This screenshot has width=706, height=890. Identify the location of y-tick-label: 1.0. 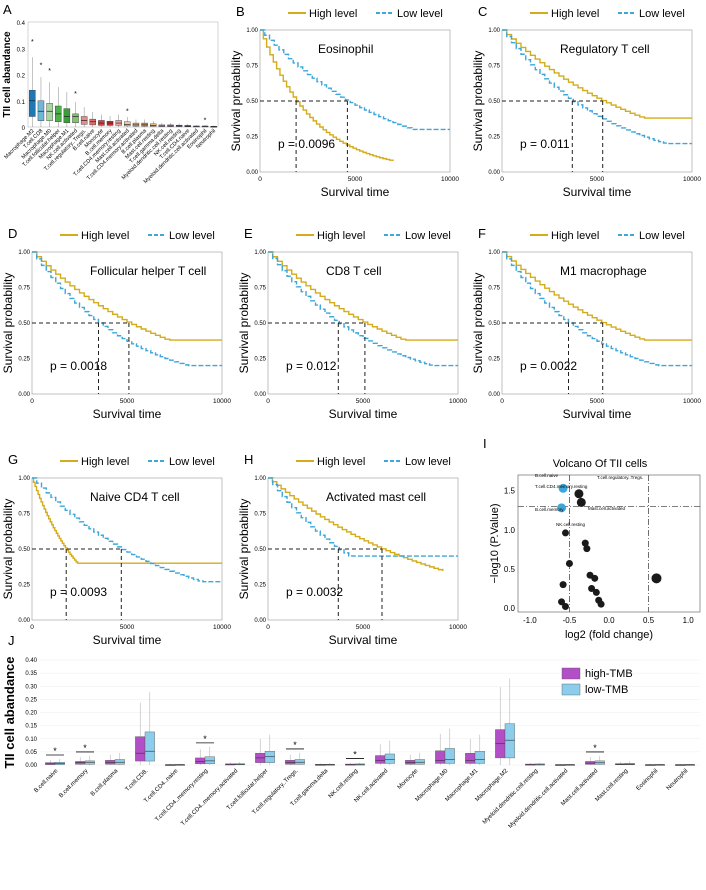
(510, 530).